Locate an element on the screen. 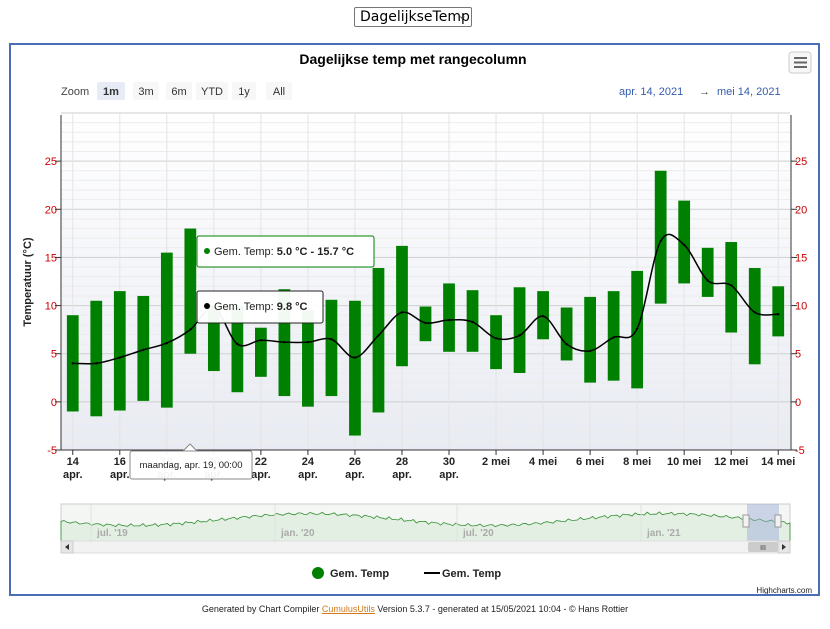 The width and height of the screenshot is (830, 629). tooltip-range: Gem. Temp: 5.0 °C - 15.7 °C is located at coordinates (285, 251).